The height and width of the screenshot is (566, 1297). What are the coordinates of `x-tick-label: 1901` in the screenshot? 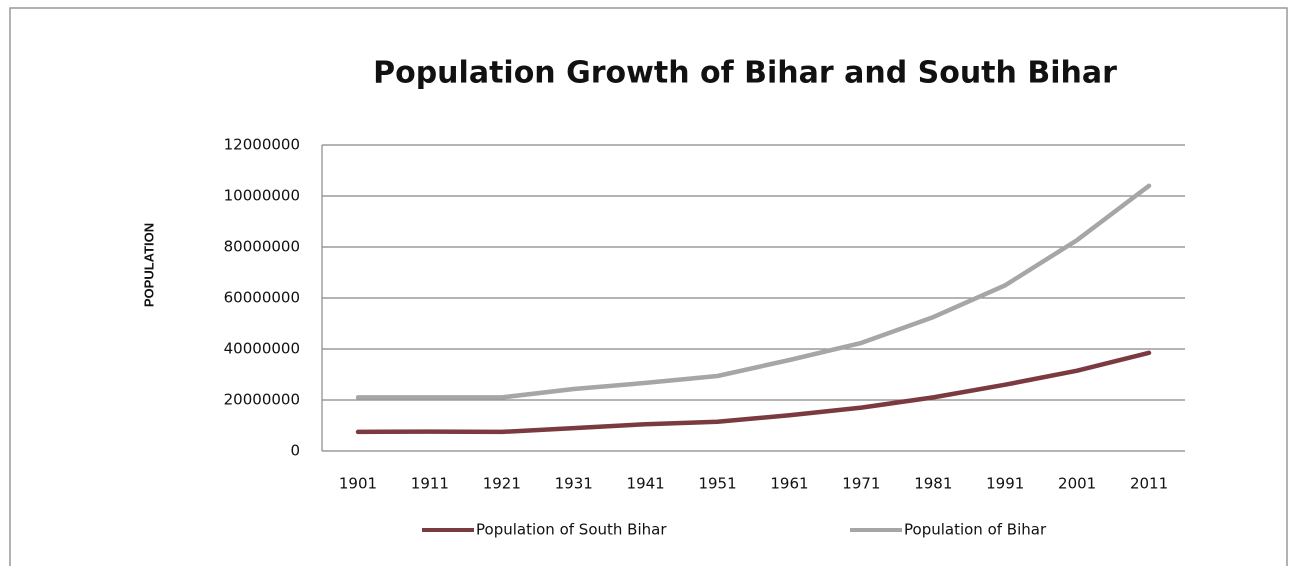 It's located at (358, 484).